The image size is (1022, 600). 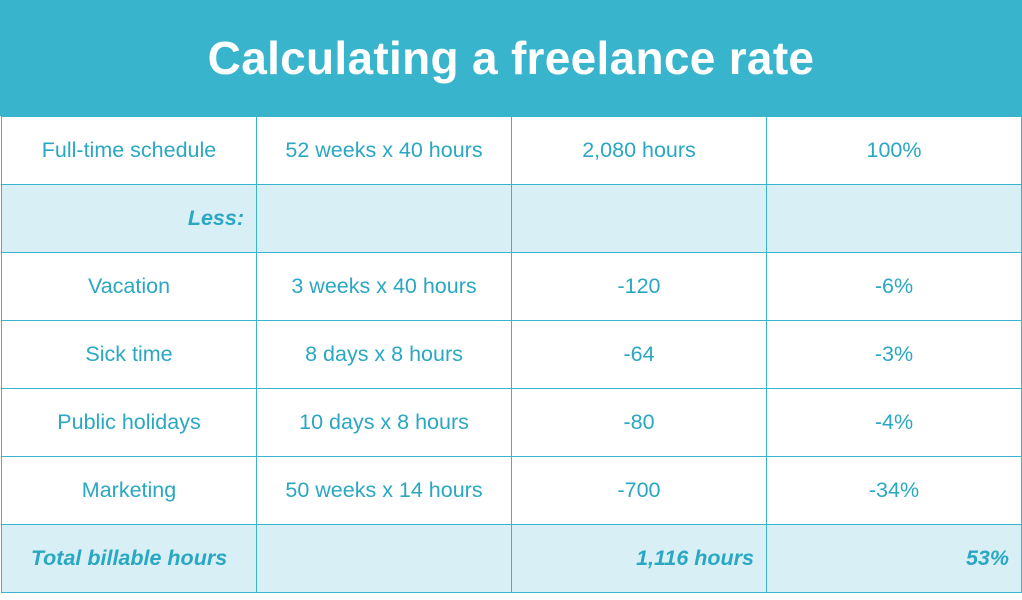 What do you see at coordinates (129, 286) in the screenshot?
I see `row-label: Vacation` at bounding box center [129, 286].